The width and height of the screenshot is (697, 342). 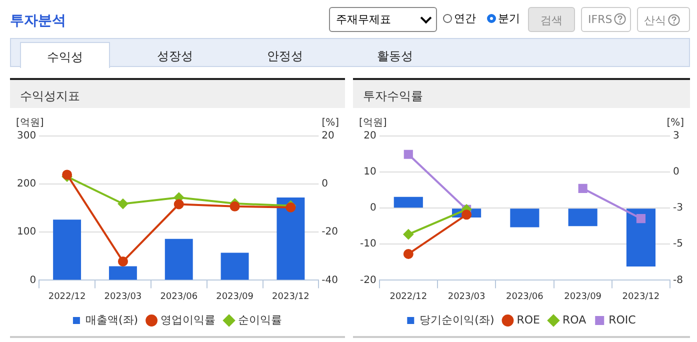 I want to click on chart-title: 투자수익률, so click(x=521, y=93).